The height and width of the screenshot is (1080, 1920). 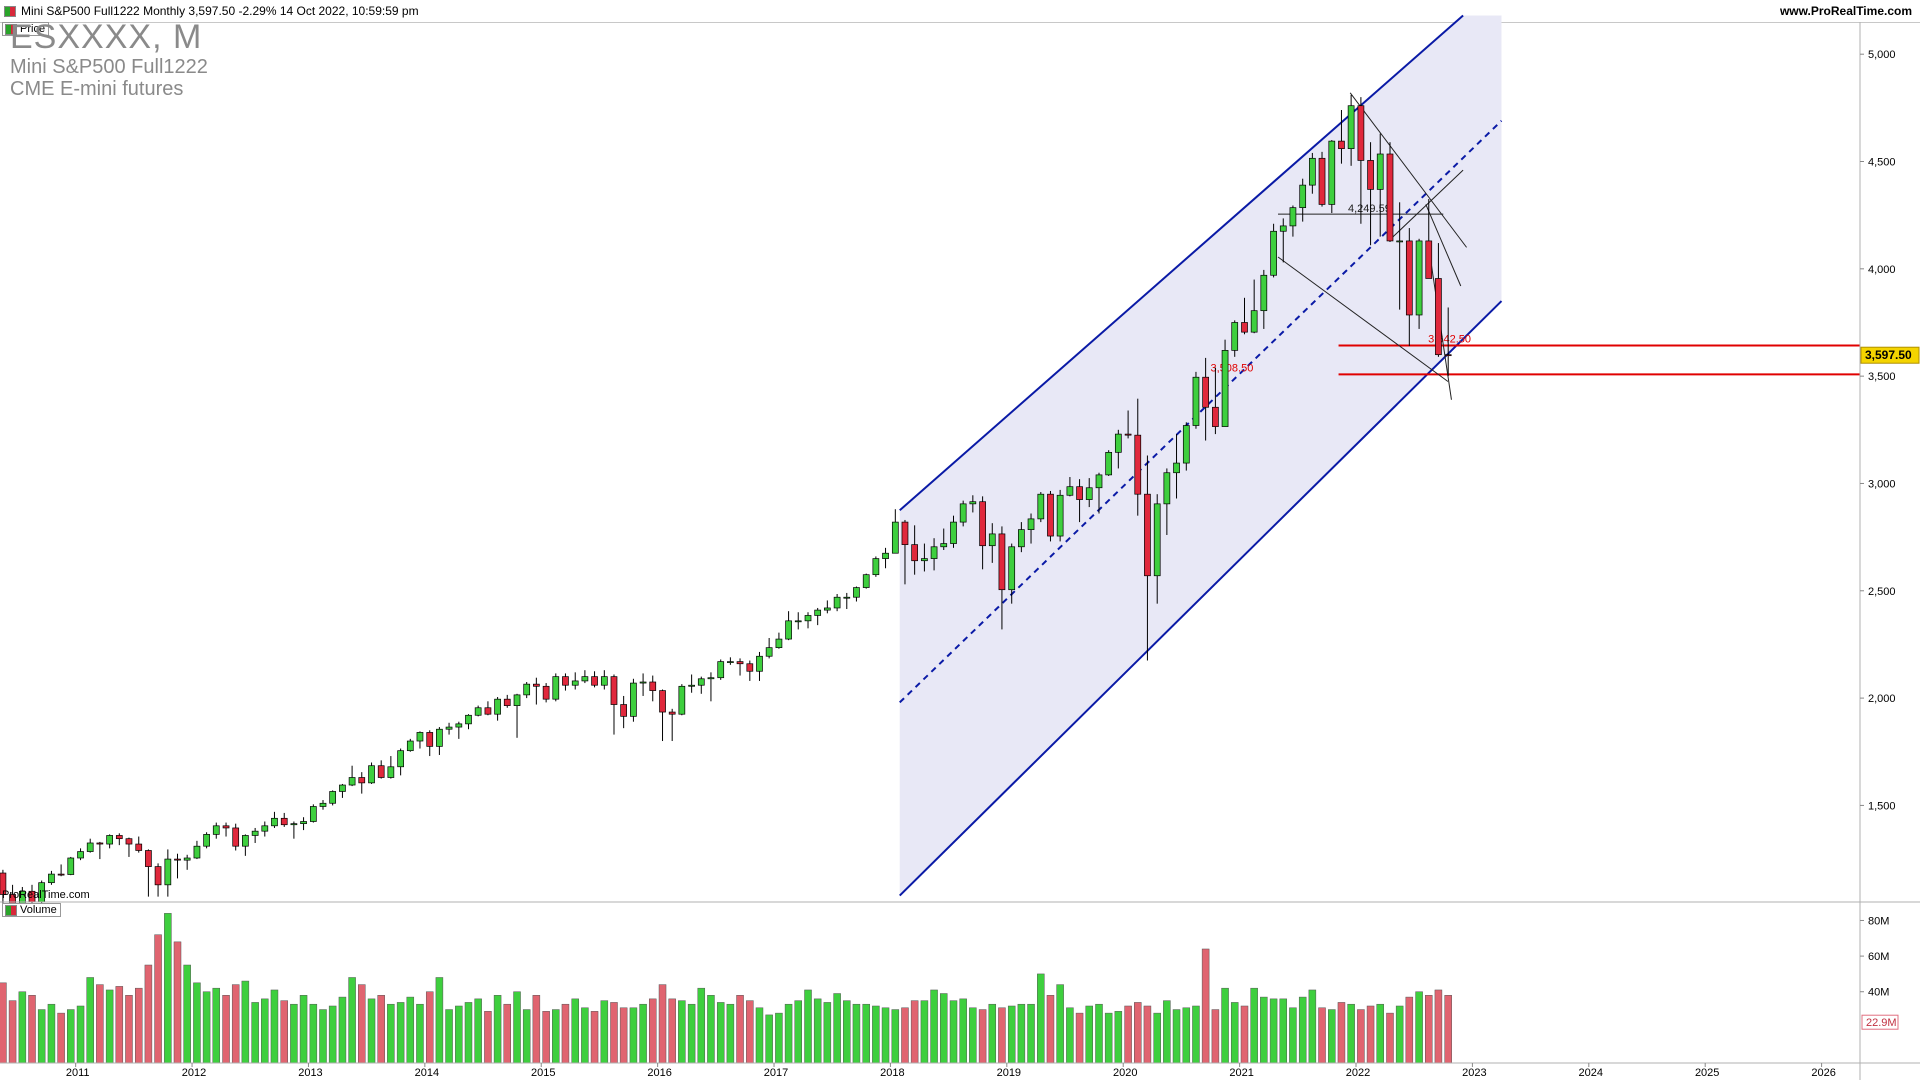 What do you see at coordinates (1888, 355) in the screenshot?
I see `current-price-label: 3,597.50` at bounding box center [1888, 355].